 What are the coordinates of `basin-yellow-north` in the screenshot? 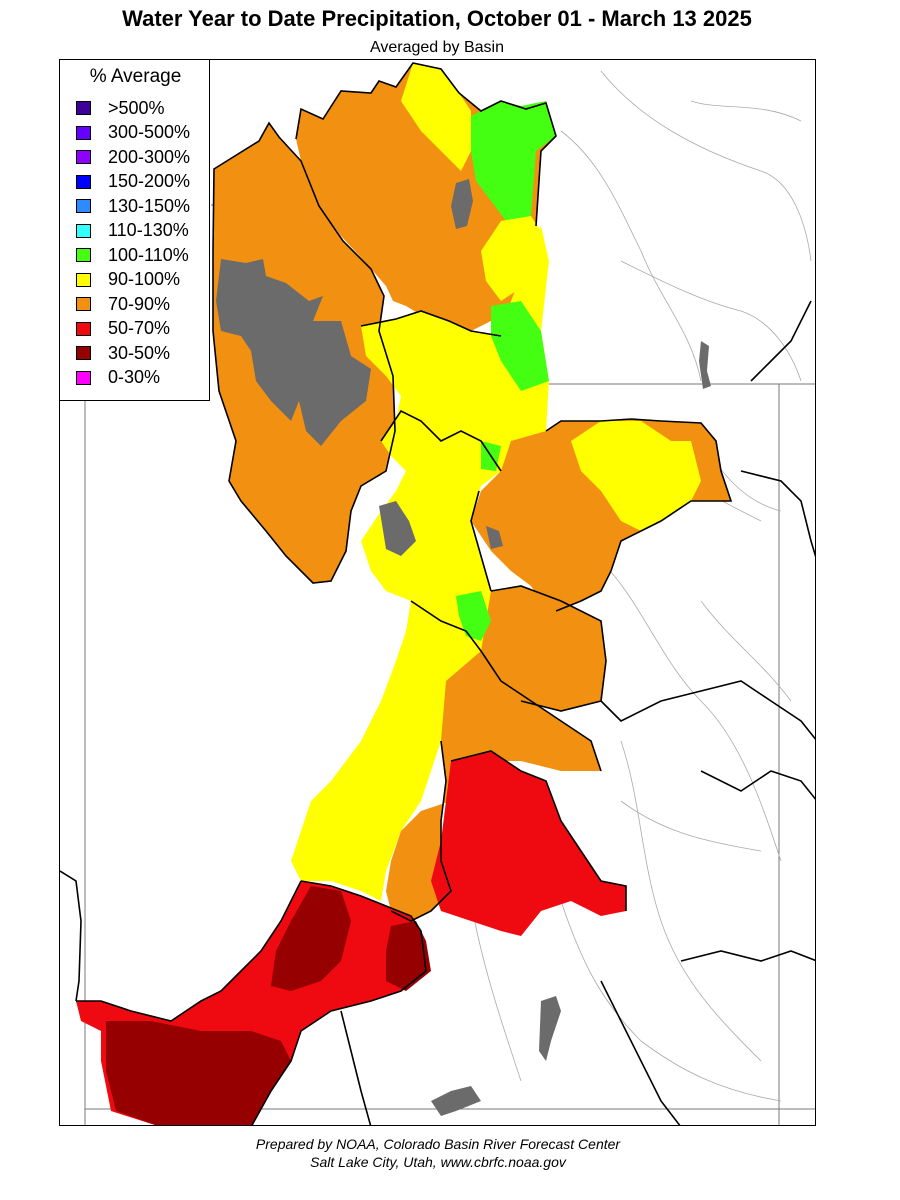 It's located at (436, 117).